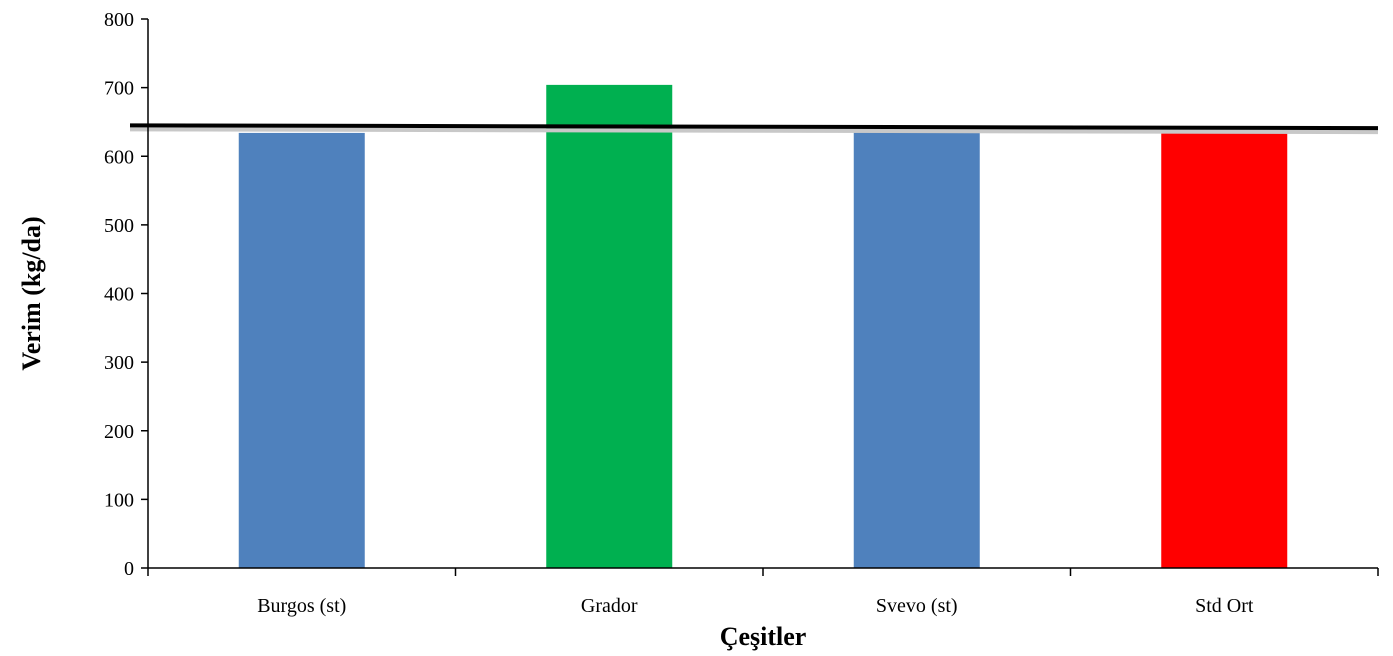 The height and width of the screenshot is (656, 1393). Describe the element at coordinates (119, 20) in the screenshot. I see `y-tick-label: 800` at that location.